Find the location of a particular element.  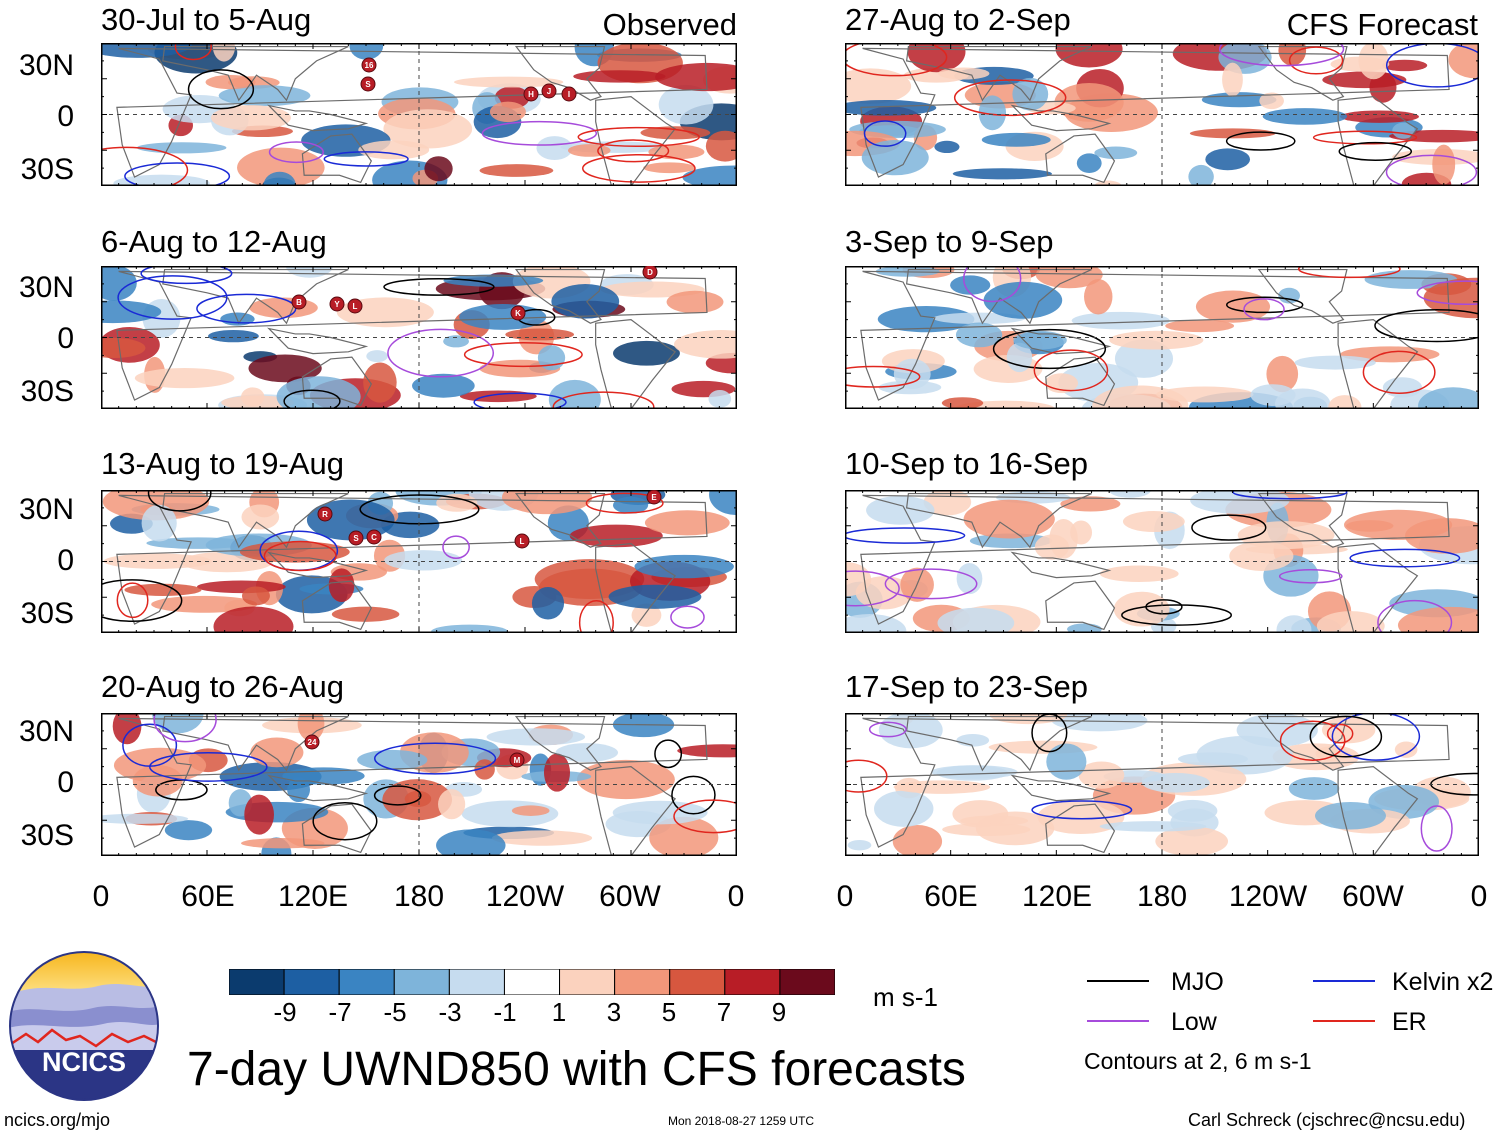

legend-swatch-low is located at coordinates (1118, 1021).